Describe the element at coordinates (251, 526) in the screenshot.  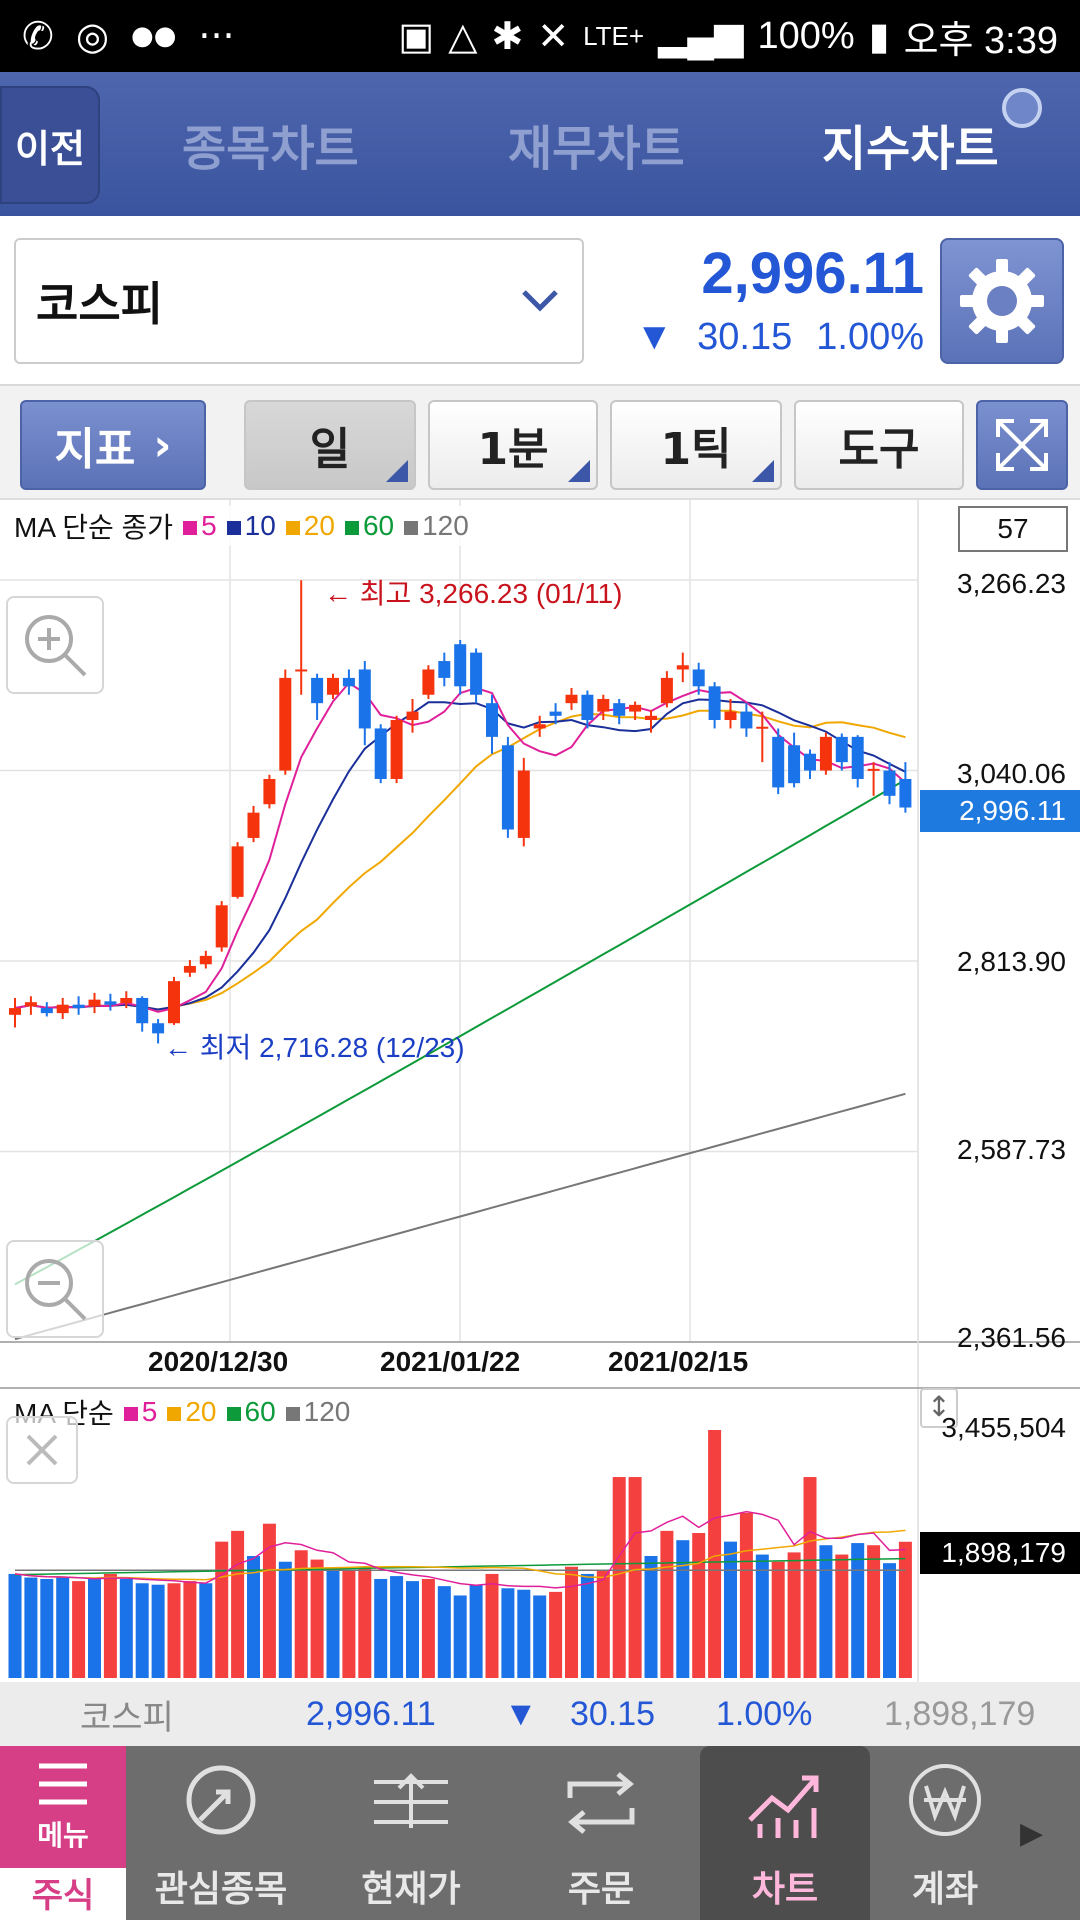
I see `ma10-legend: 10` at that location.